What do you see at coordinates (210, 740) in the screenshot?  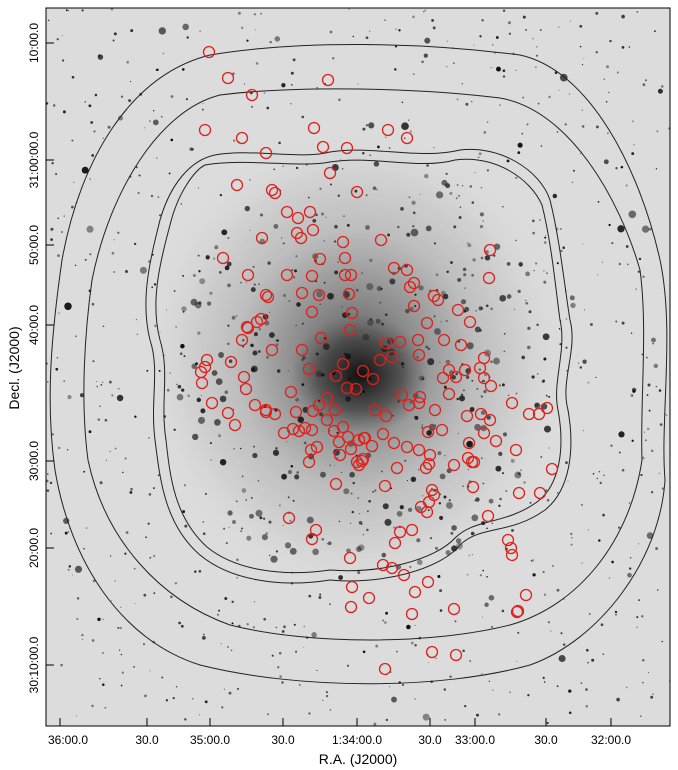 I see `x-tick-label: 35:00.0` at bounding box center [210, 740].